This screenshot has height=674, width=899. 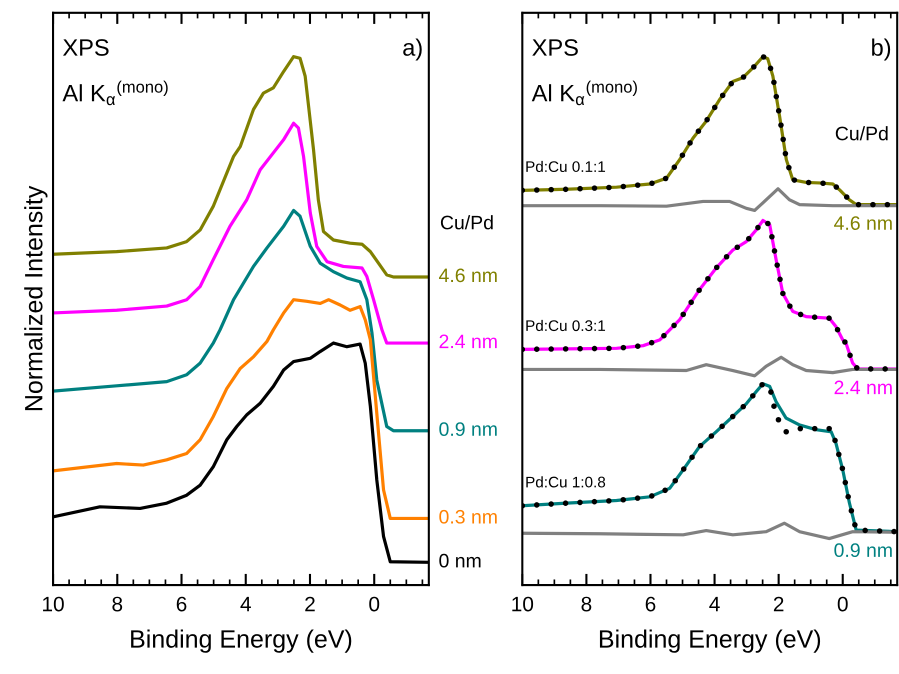 I want to click on series-label: Pd:Cu 1:0.8, so click(x=566, y=482).